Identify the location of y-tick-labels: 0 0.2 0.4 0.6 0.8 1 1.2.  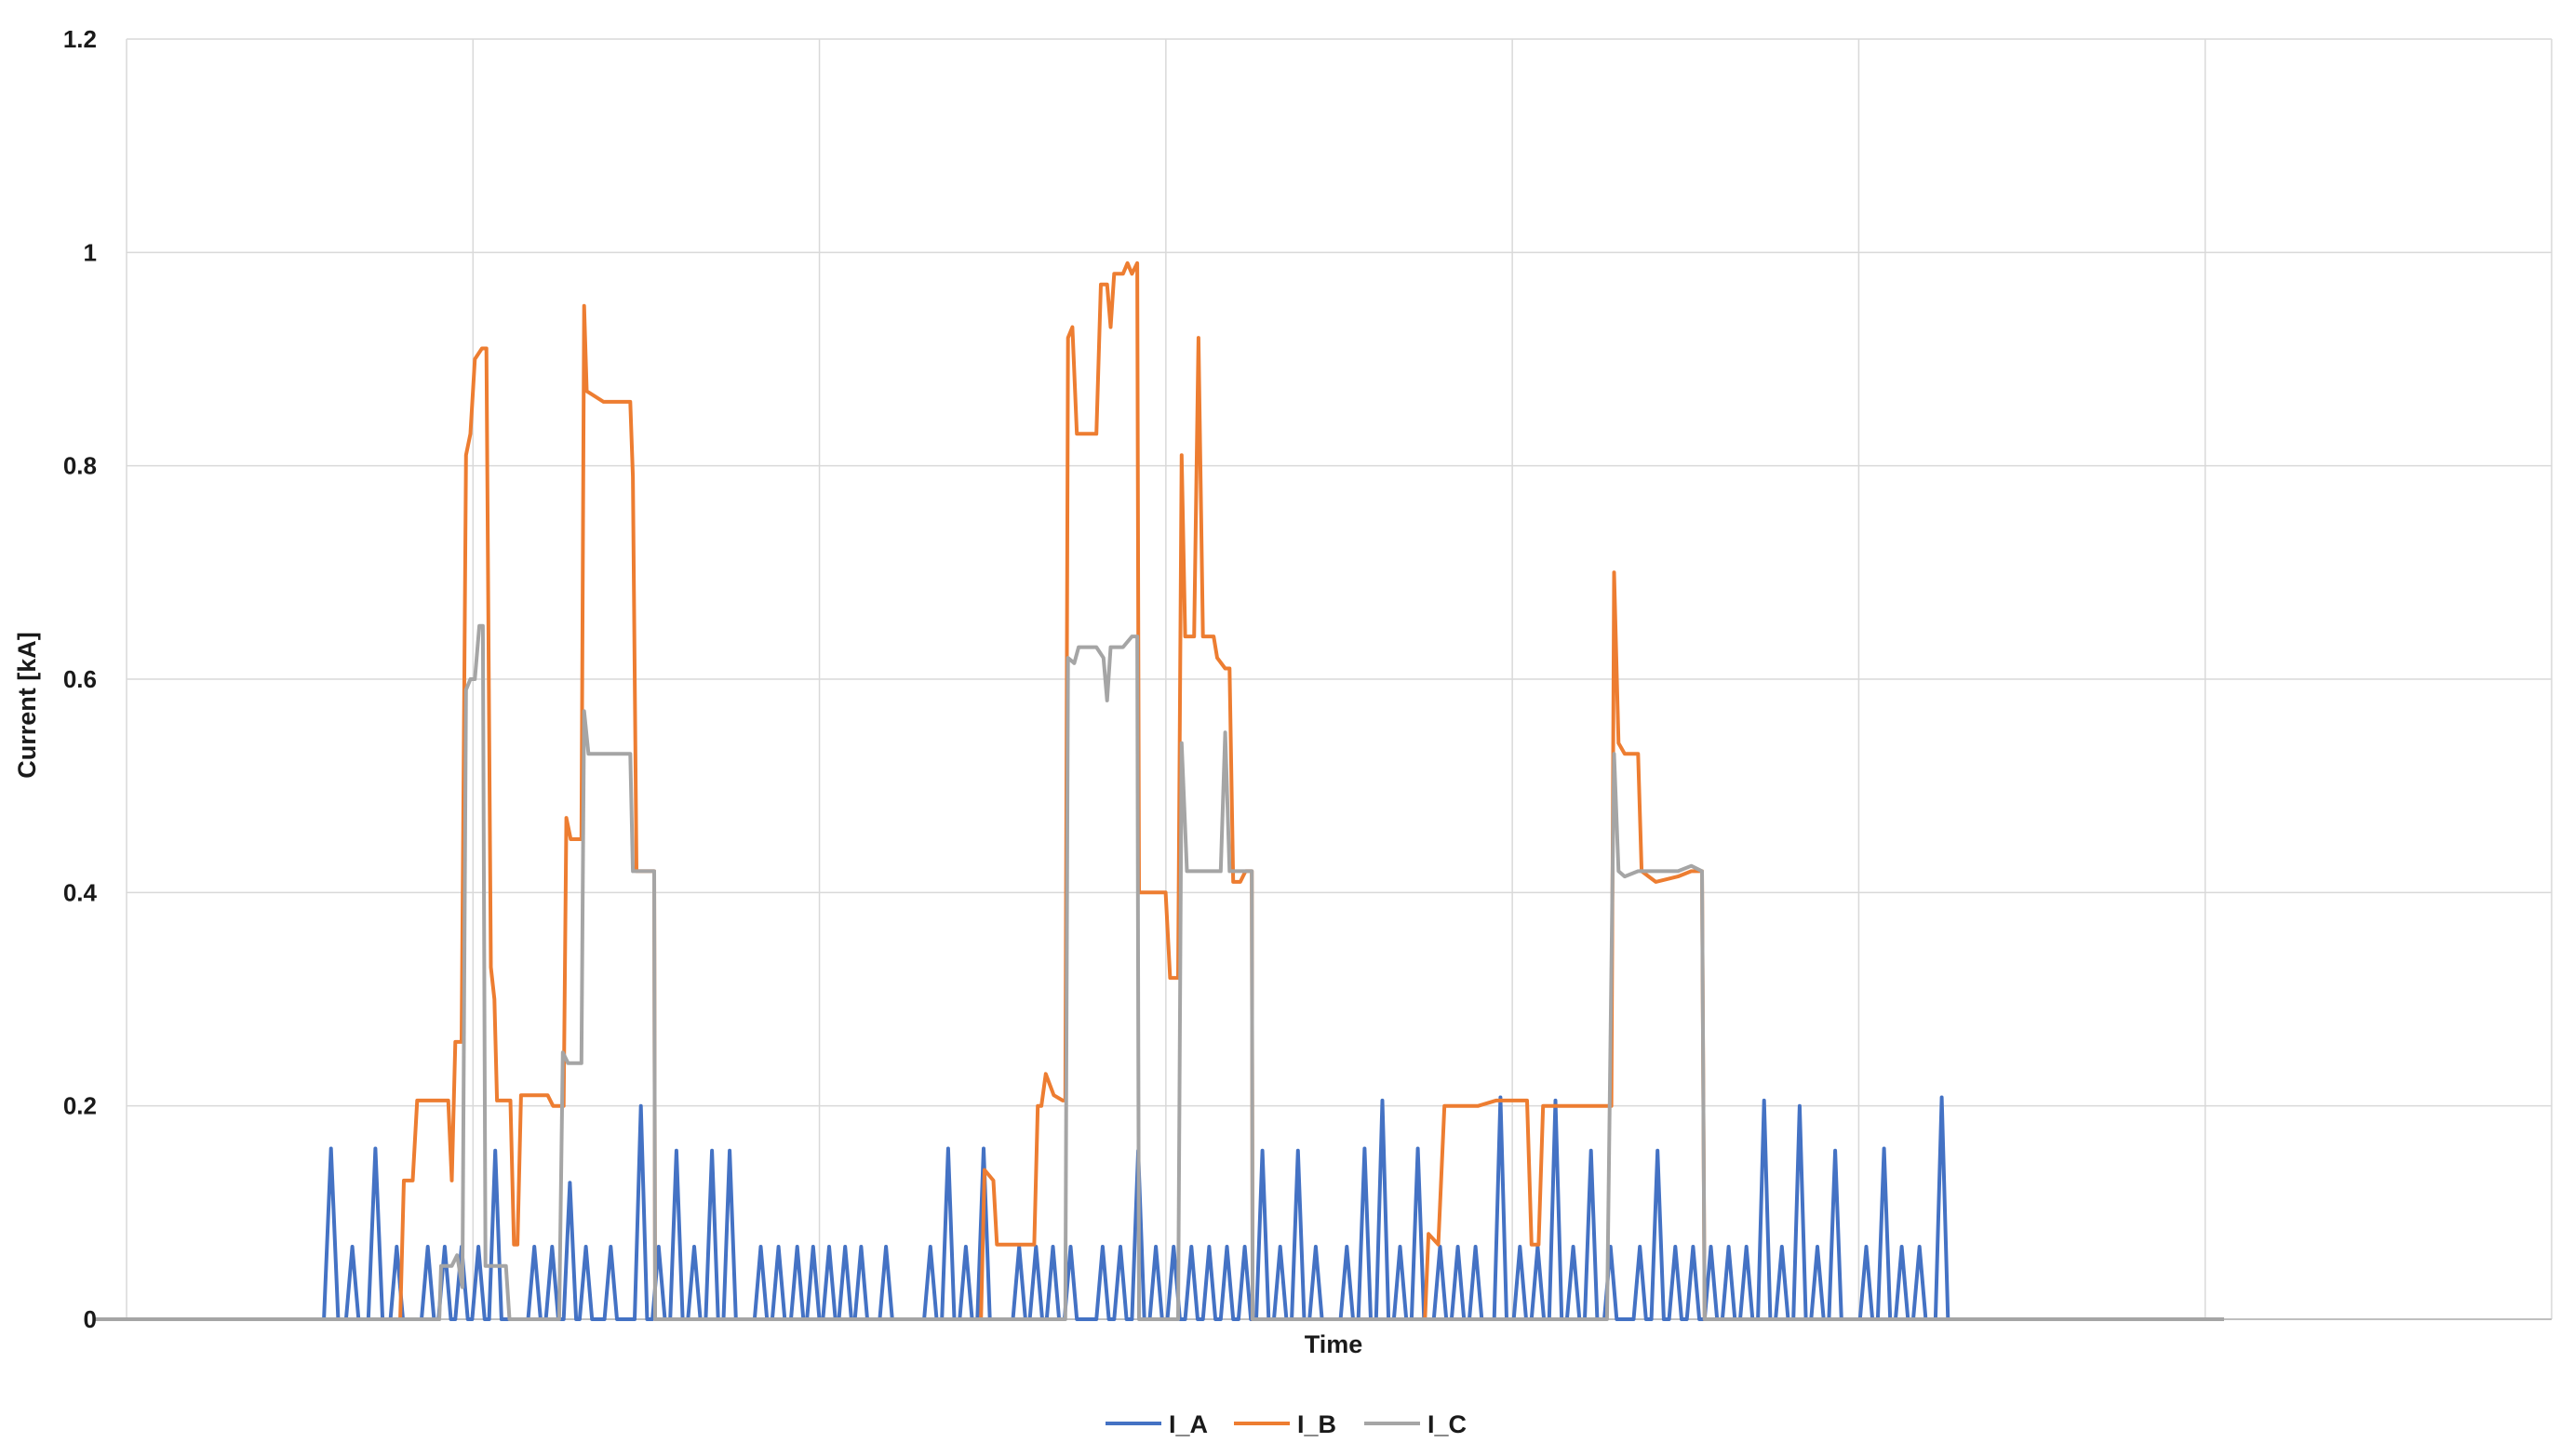
(81, 679).